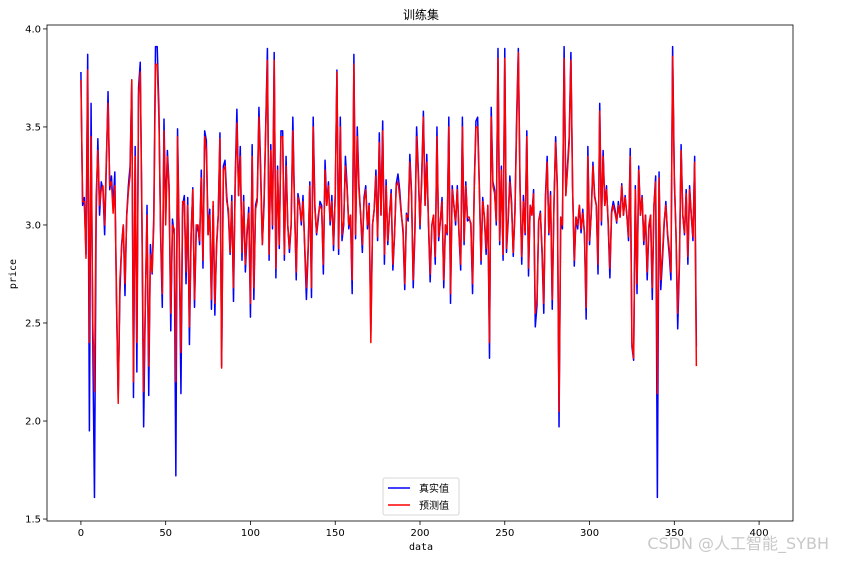  Describe the element at coordinates (434, 505) in the screenshot. I see `legend-label-2: 预测值` at that location.